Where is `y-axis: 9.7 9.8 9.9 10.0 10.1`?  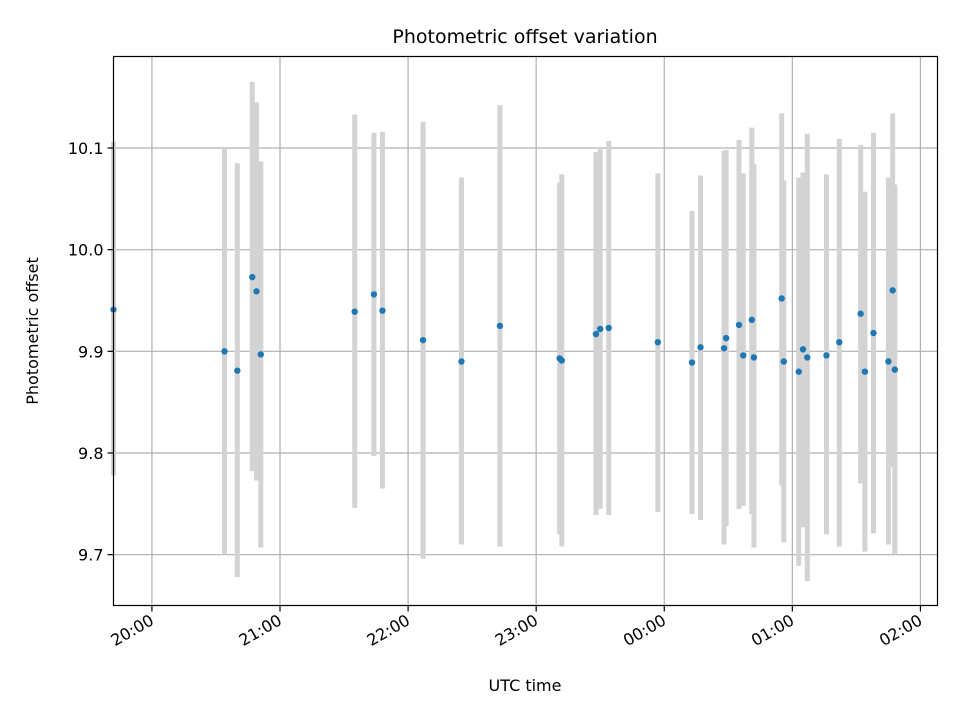 y-axis: 9.7 9.8 9.9 10.0 10.1 is located at coordinates (91, 352).